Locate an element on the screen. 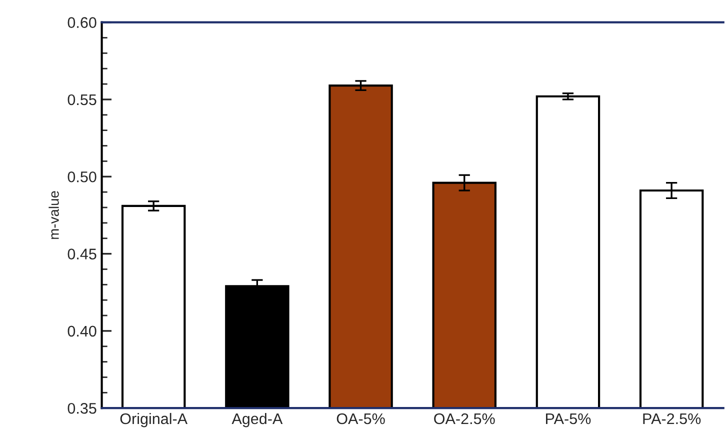 The height and width of the screenshot is (446, 727). y-tick-label: 0.60 is located at coordinates (82, 22).